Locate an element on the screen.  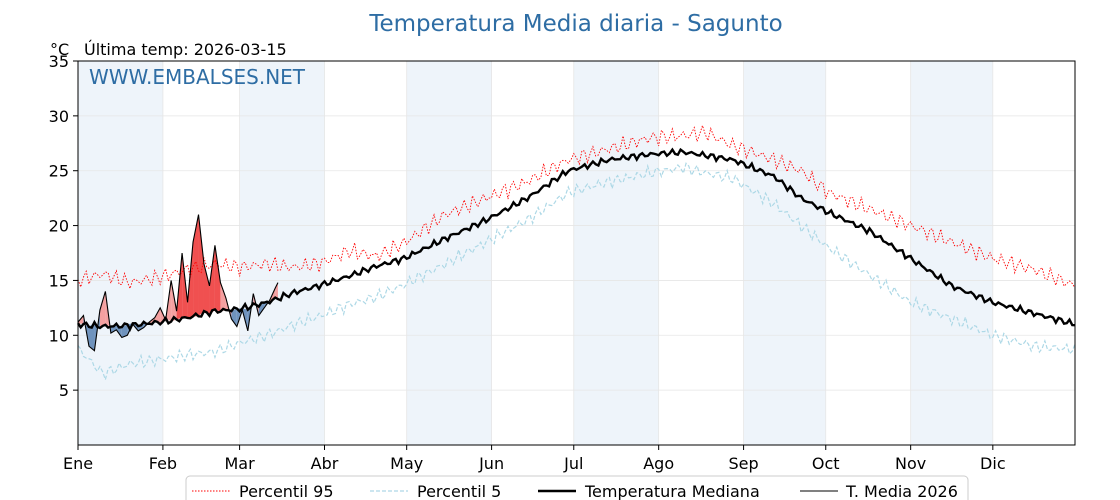
x-tick-label: Abr is located at coordinates (325, 463).